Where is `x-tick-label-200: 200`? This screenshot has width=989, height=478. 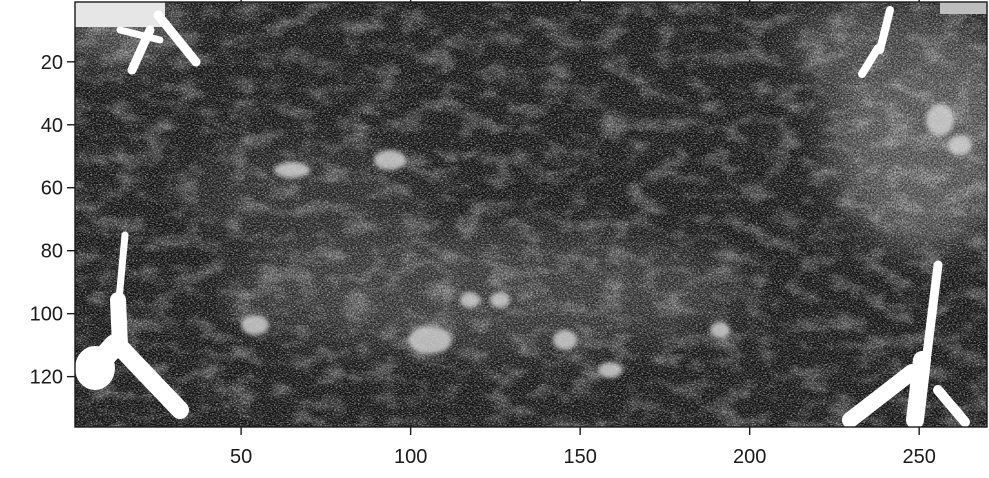 x-tick-label-200: 200 is located at coordinates (749, 457).